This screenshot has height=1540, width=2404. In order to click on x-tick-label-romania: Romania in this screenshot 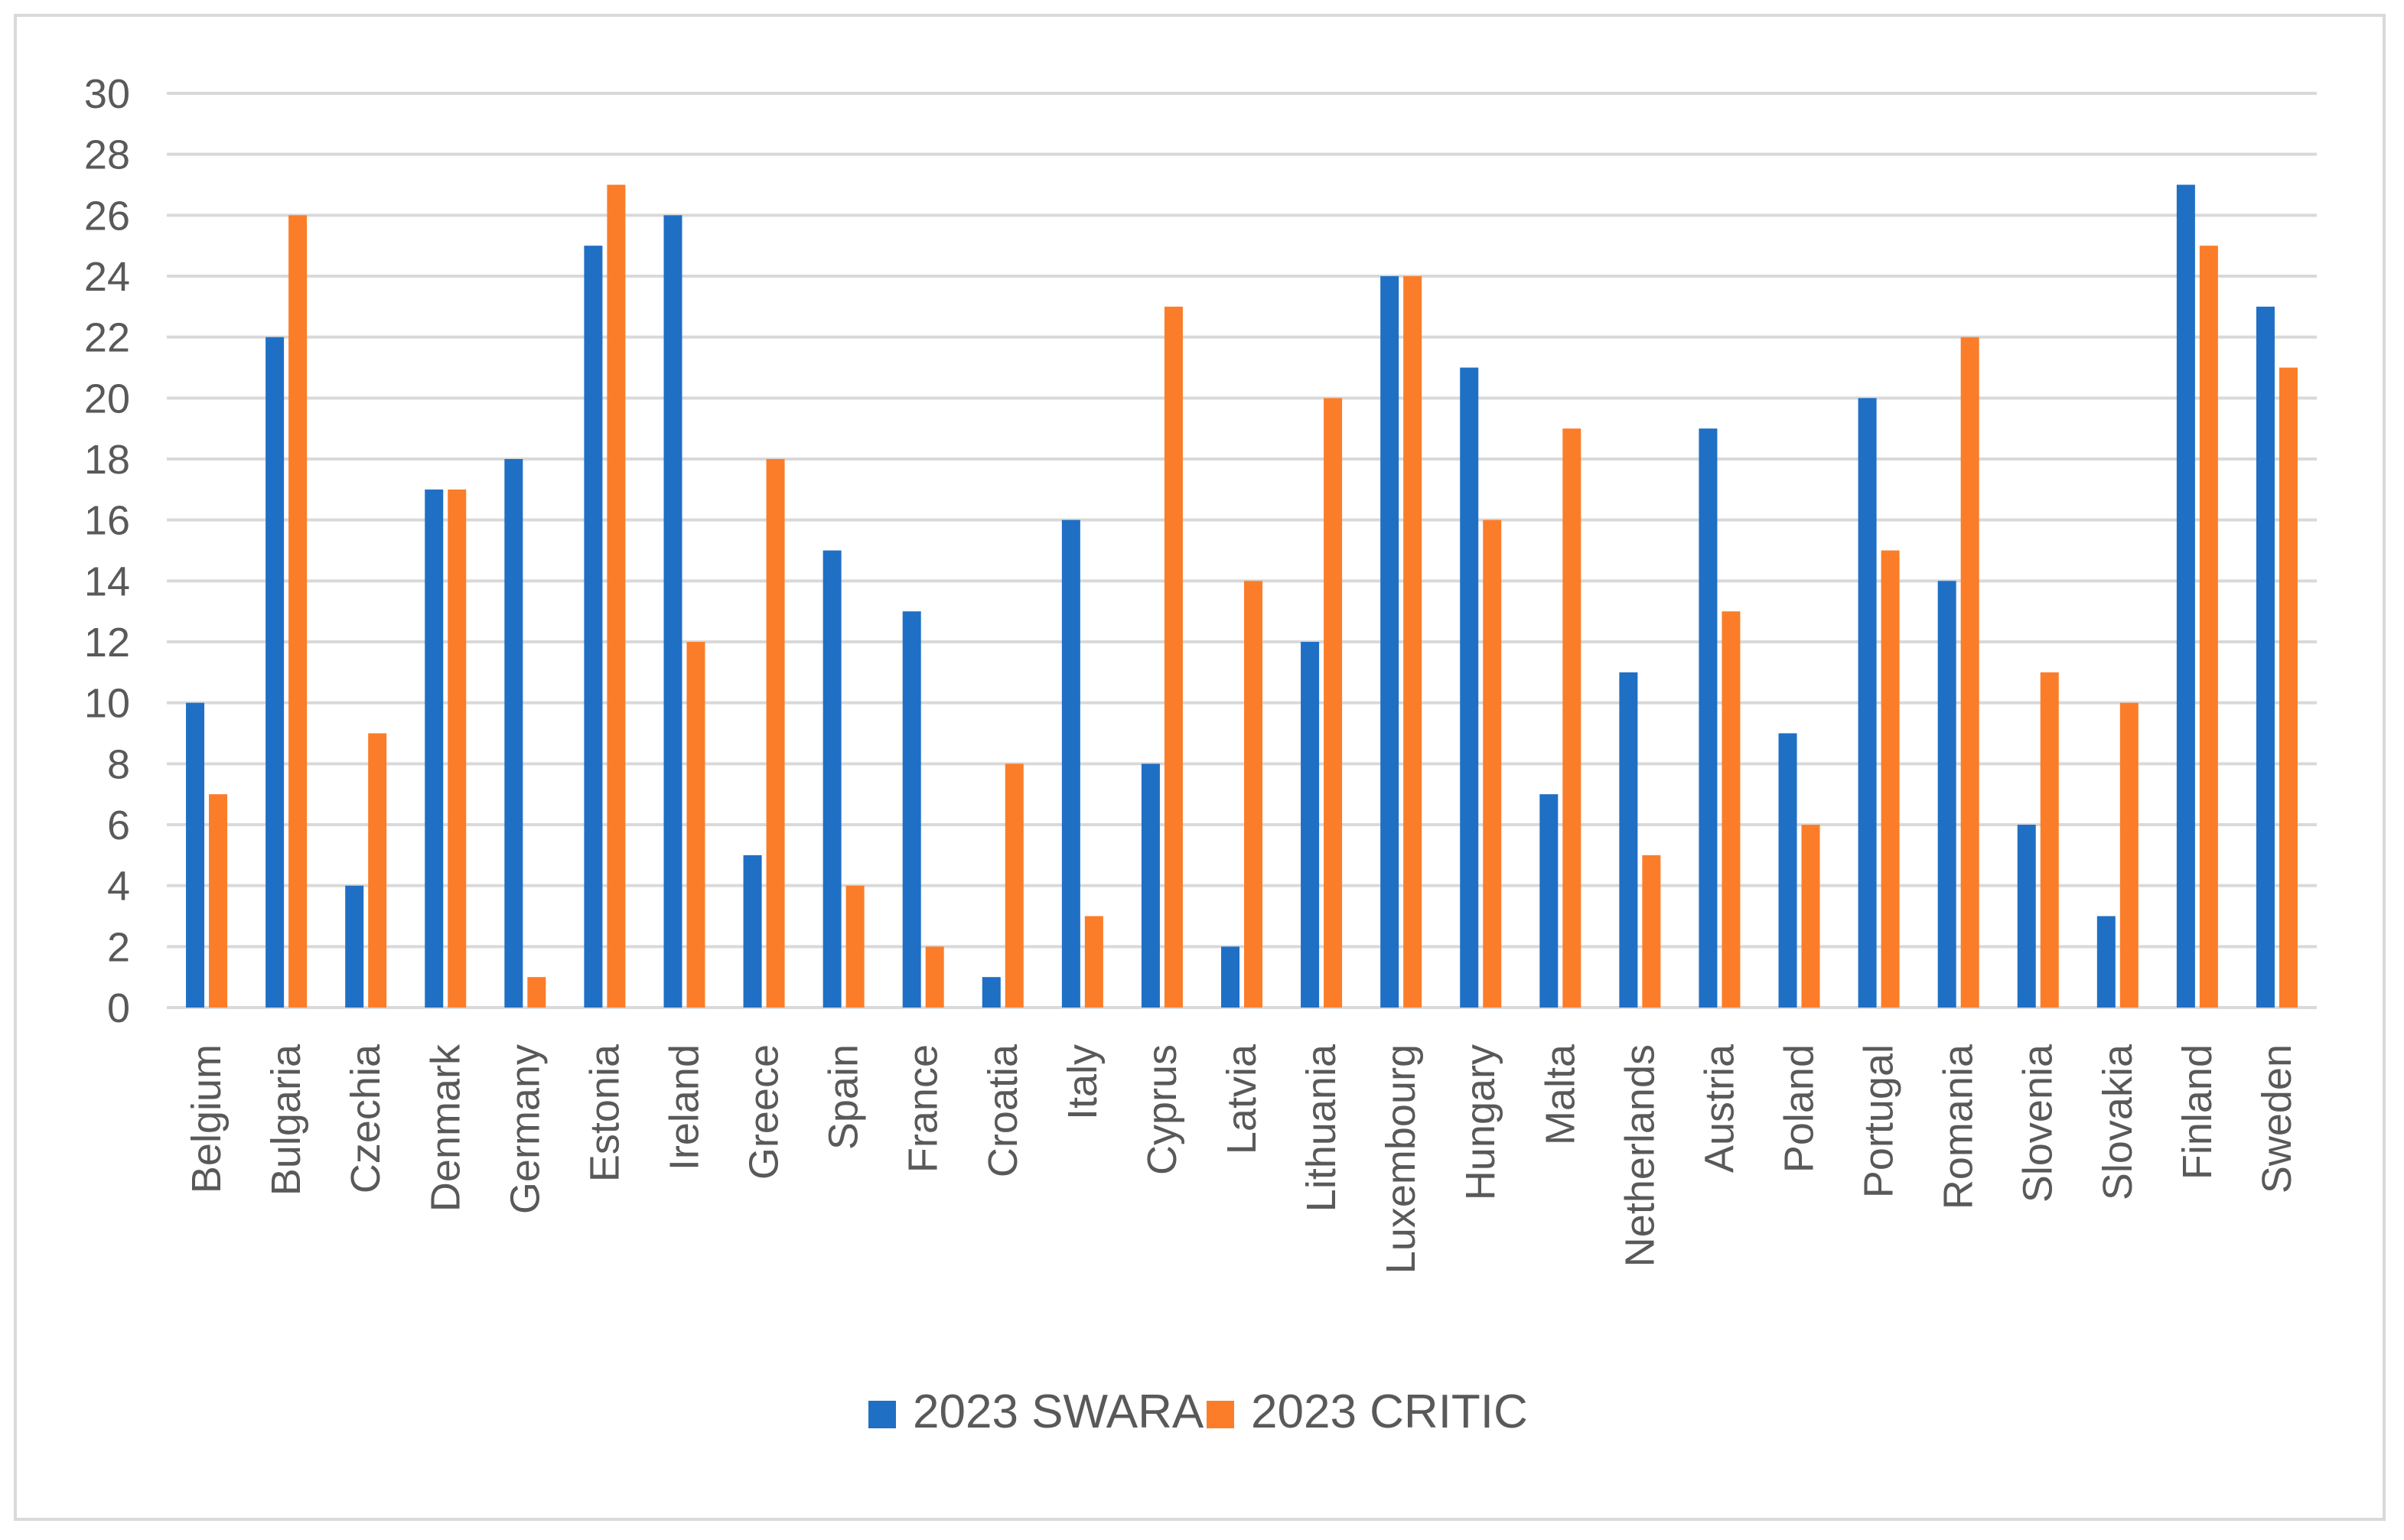, I will do `click(1959, 1126)`.